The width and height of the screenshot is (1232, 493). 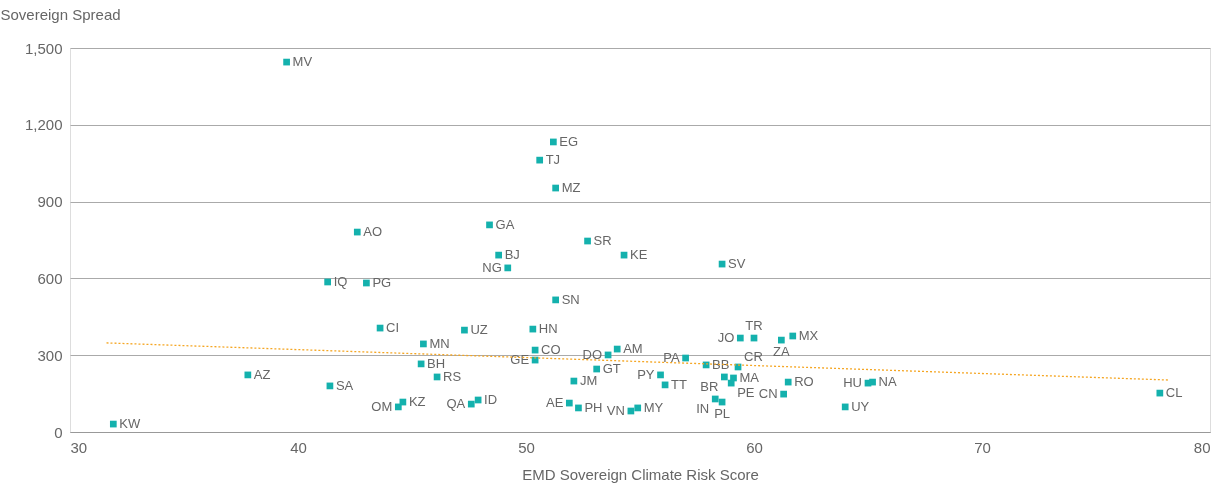 I want to click on data-label: MZ, so click(x=571, y=188).